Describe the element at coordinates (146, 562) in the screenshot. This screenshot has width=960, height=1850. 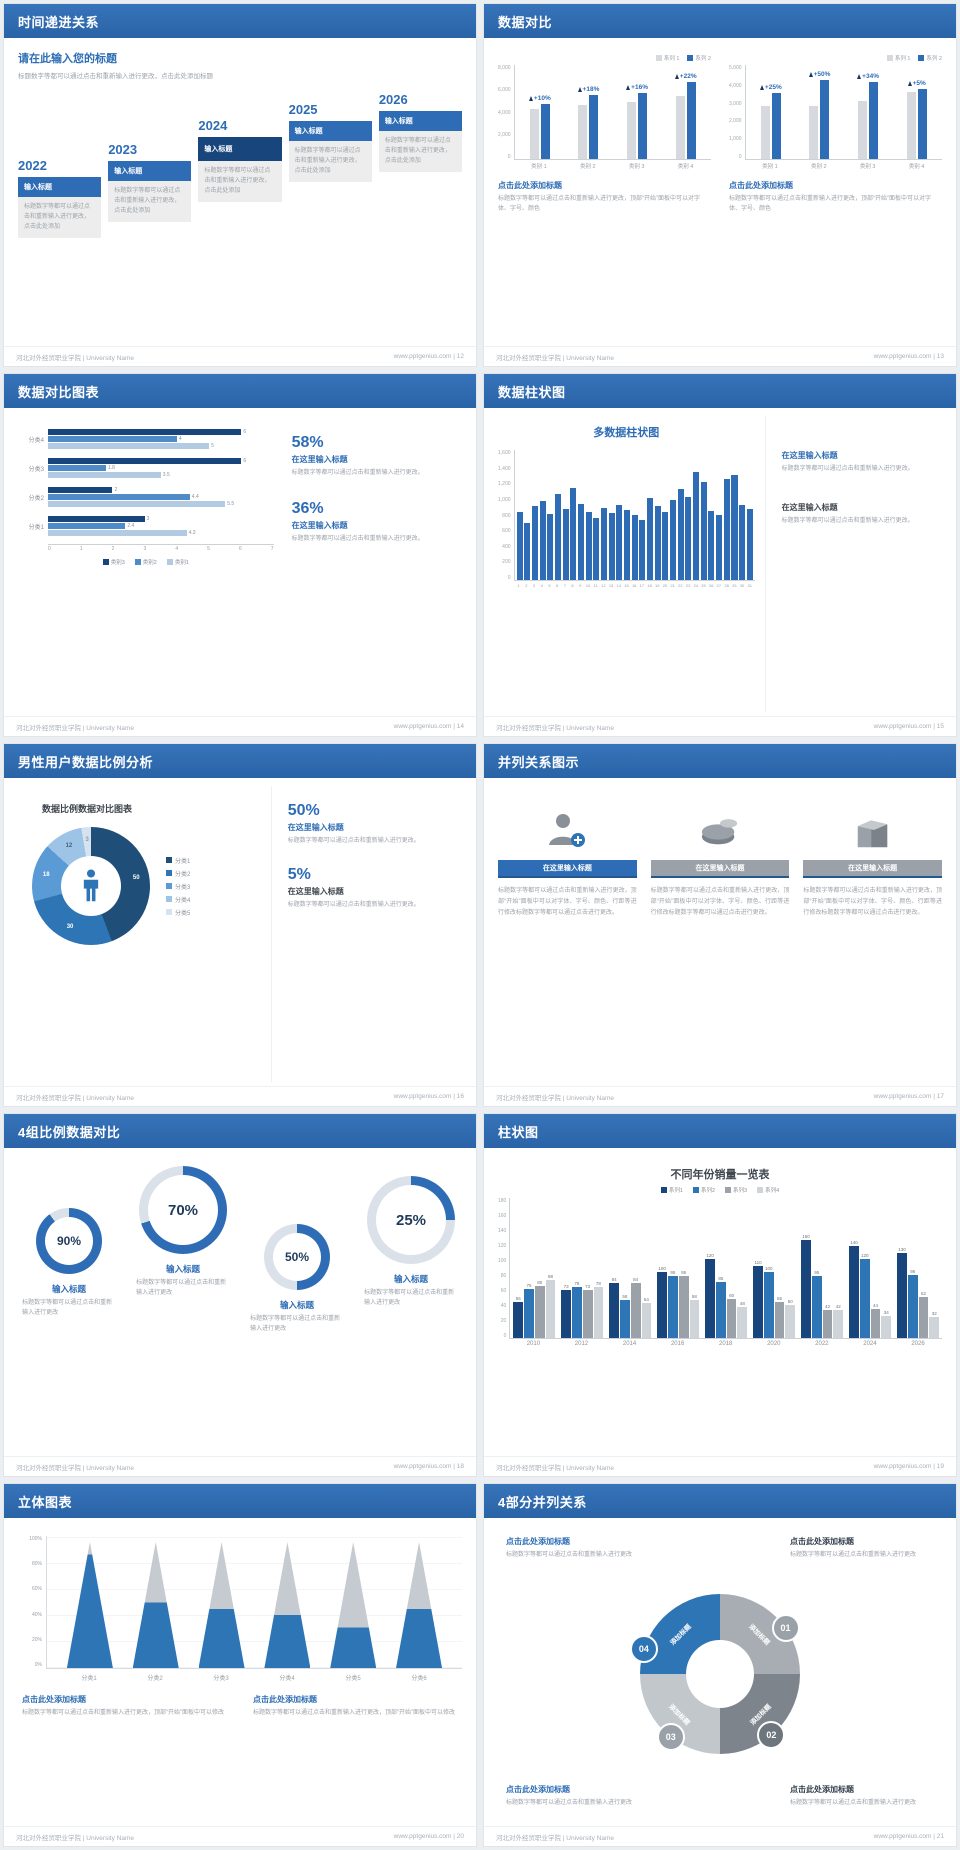
I see `legend: 类别3 类别2 类别1` at that location.